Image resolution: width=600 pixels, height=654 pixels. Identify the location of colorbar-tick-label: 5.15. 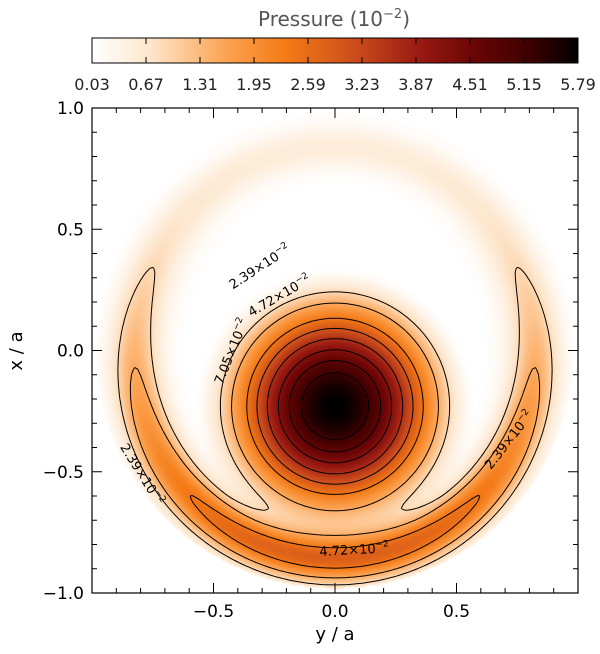
(524, 84).